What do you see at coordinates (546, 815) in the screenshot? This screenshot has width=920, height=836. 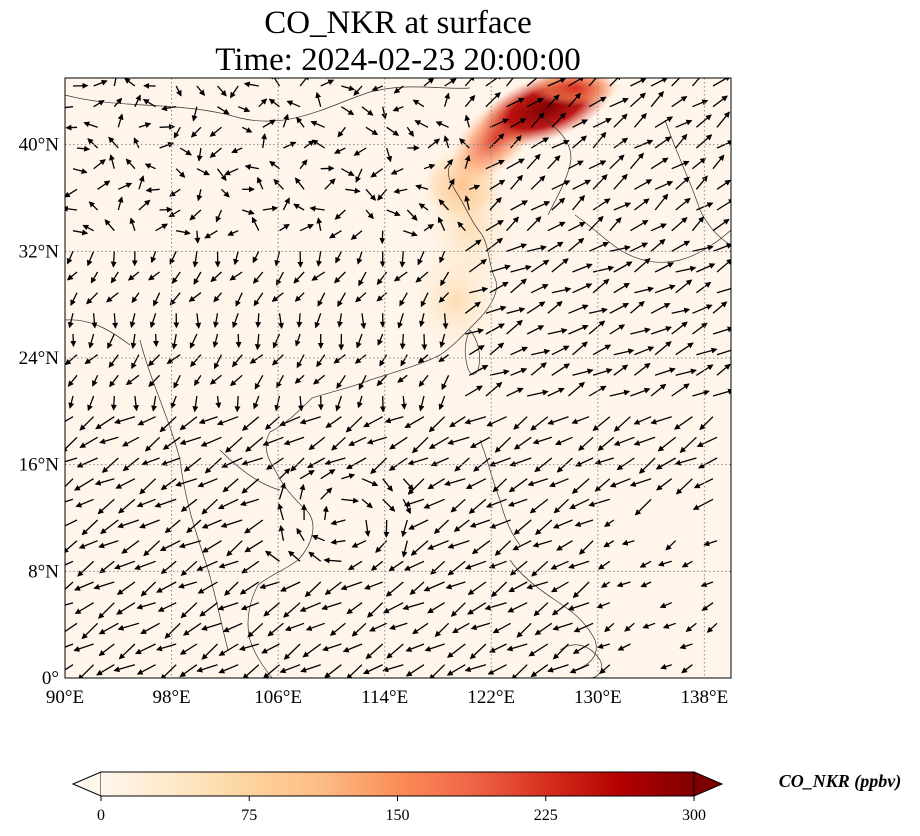 I see `colorbar-tick-label: 225` at bounding box center [546, 815].